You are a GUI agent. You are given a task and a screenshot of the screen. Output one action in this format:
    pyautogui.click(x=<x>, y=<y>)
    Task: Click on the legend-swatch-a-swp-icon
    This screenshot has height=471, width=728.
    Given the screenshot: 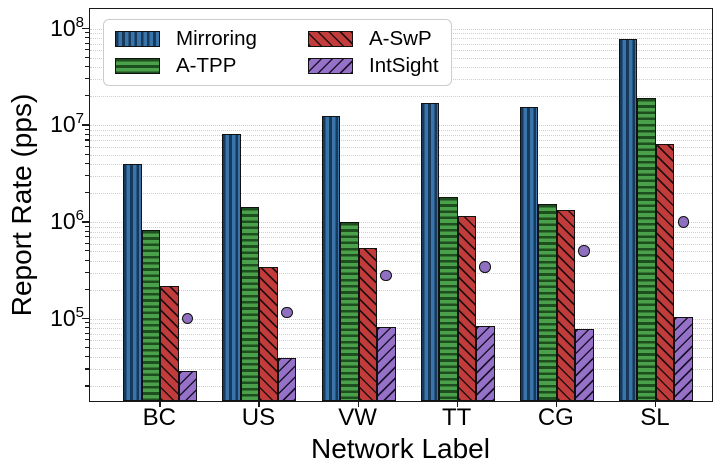 What is the action you would take?
    pyautogui.click(x=330, y=39)
    